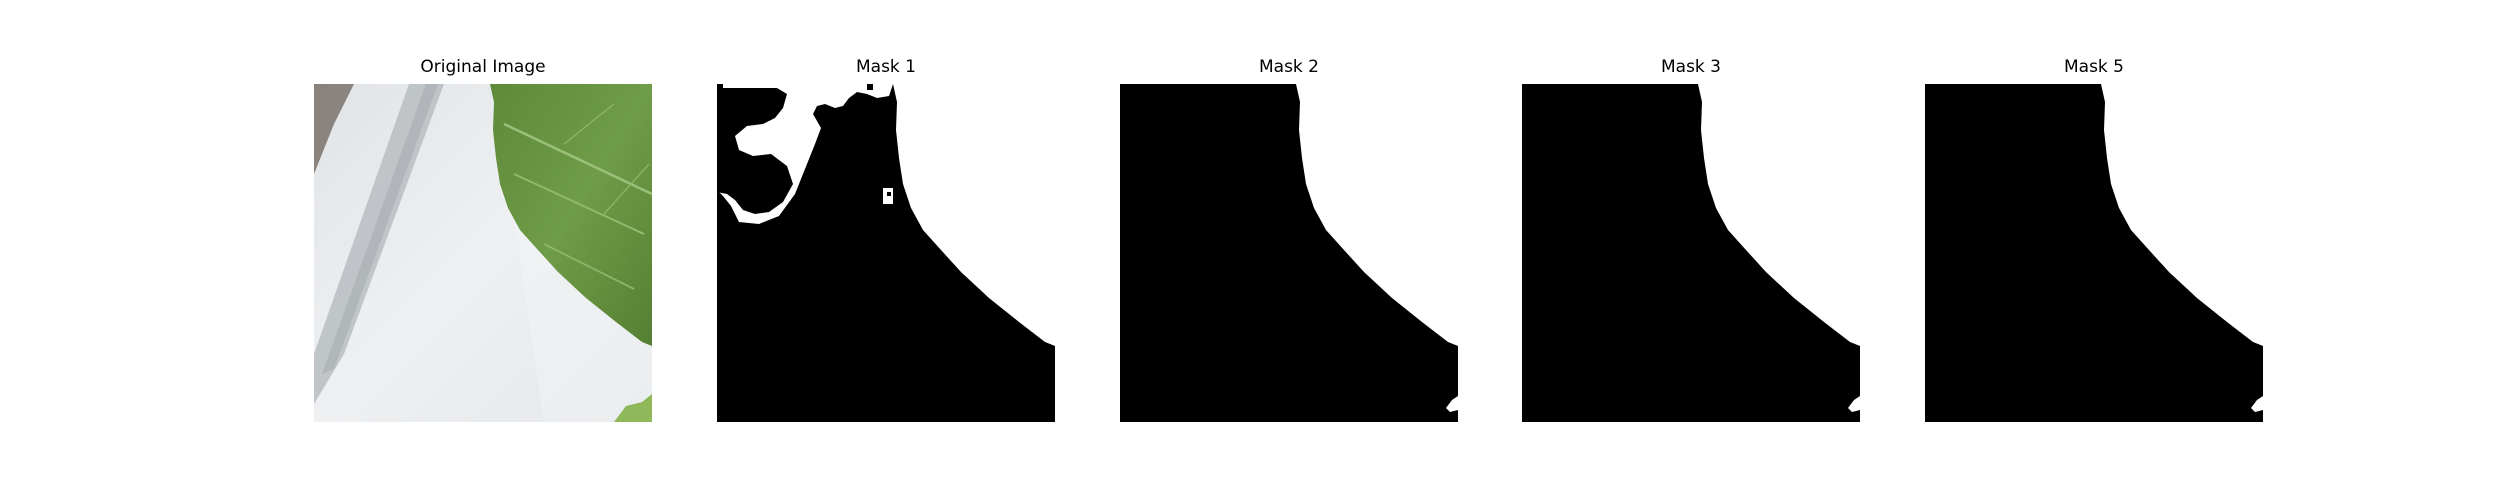 This screenshot has width=2500, height=500. What do you see at coordinates (1690, 67) in the screenshot?
I see `panel-title: Mask 3` at bounding box center [1690, 67].